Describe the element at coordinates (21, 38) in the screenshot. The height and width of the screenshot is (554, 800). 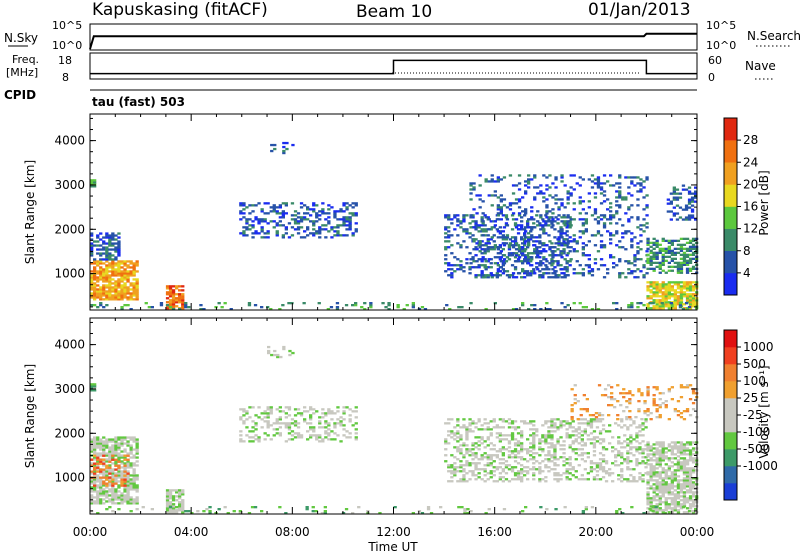
I see `nsky-label: N.Sky` at that location.